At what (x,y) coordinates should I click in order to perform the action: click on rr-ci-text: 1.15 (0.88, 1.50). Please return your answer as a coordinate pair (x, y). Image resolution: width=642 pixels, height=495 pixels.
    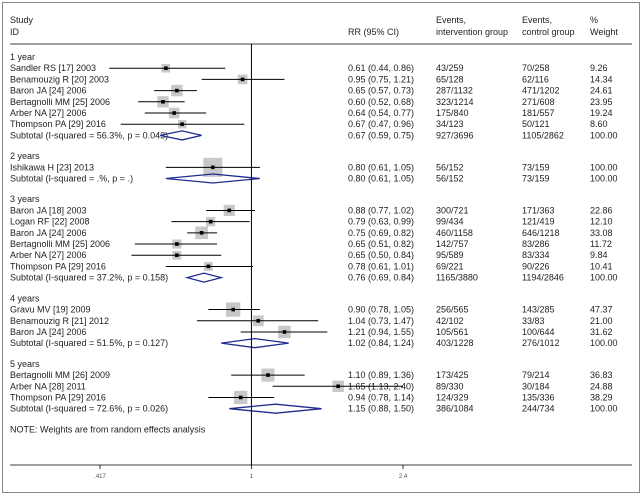
    Looking at the image, I should click on (381, 409).